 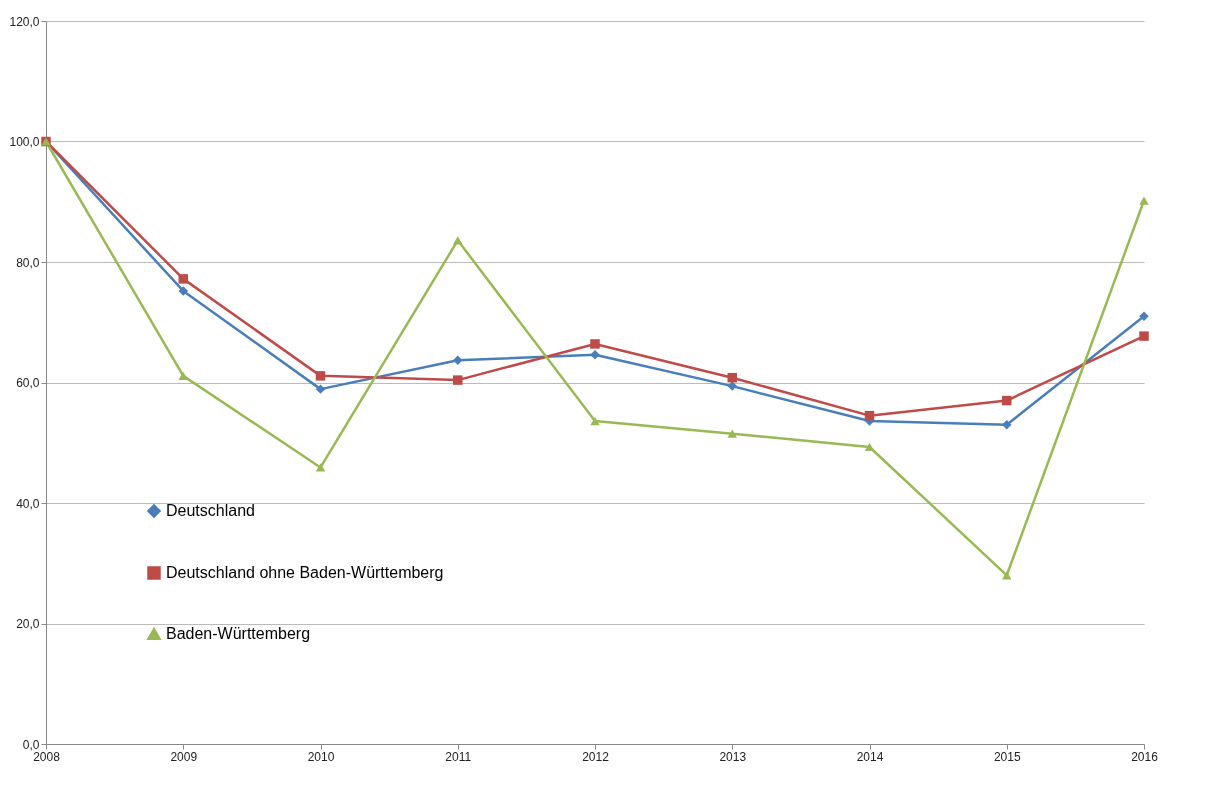 I want to click on x-tick-label: 2010, so click(x=321, y=756).